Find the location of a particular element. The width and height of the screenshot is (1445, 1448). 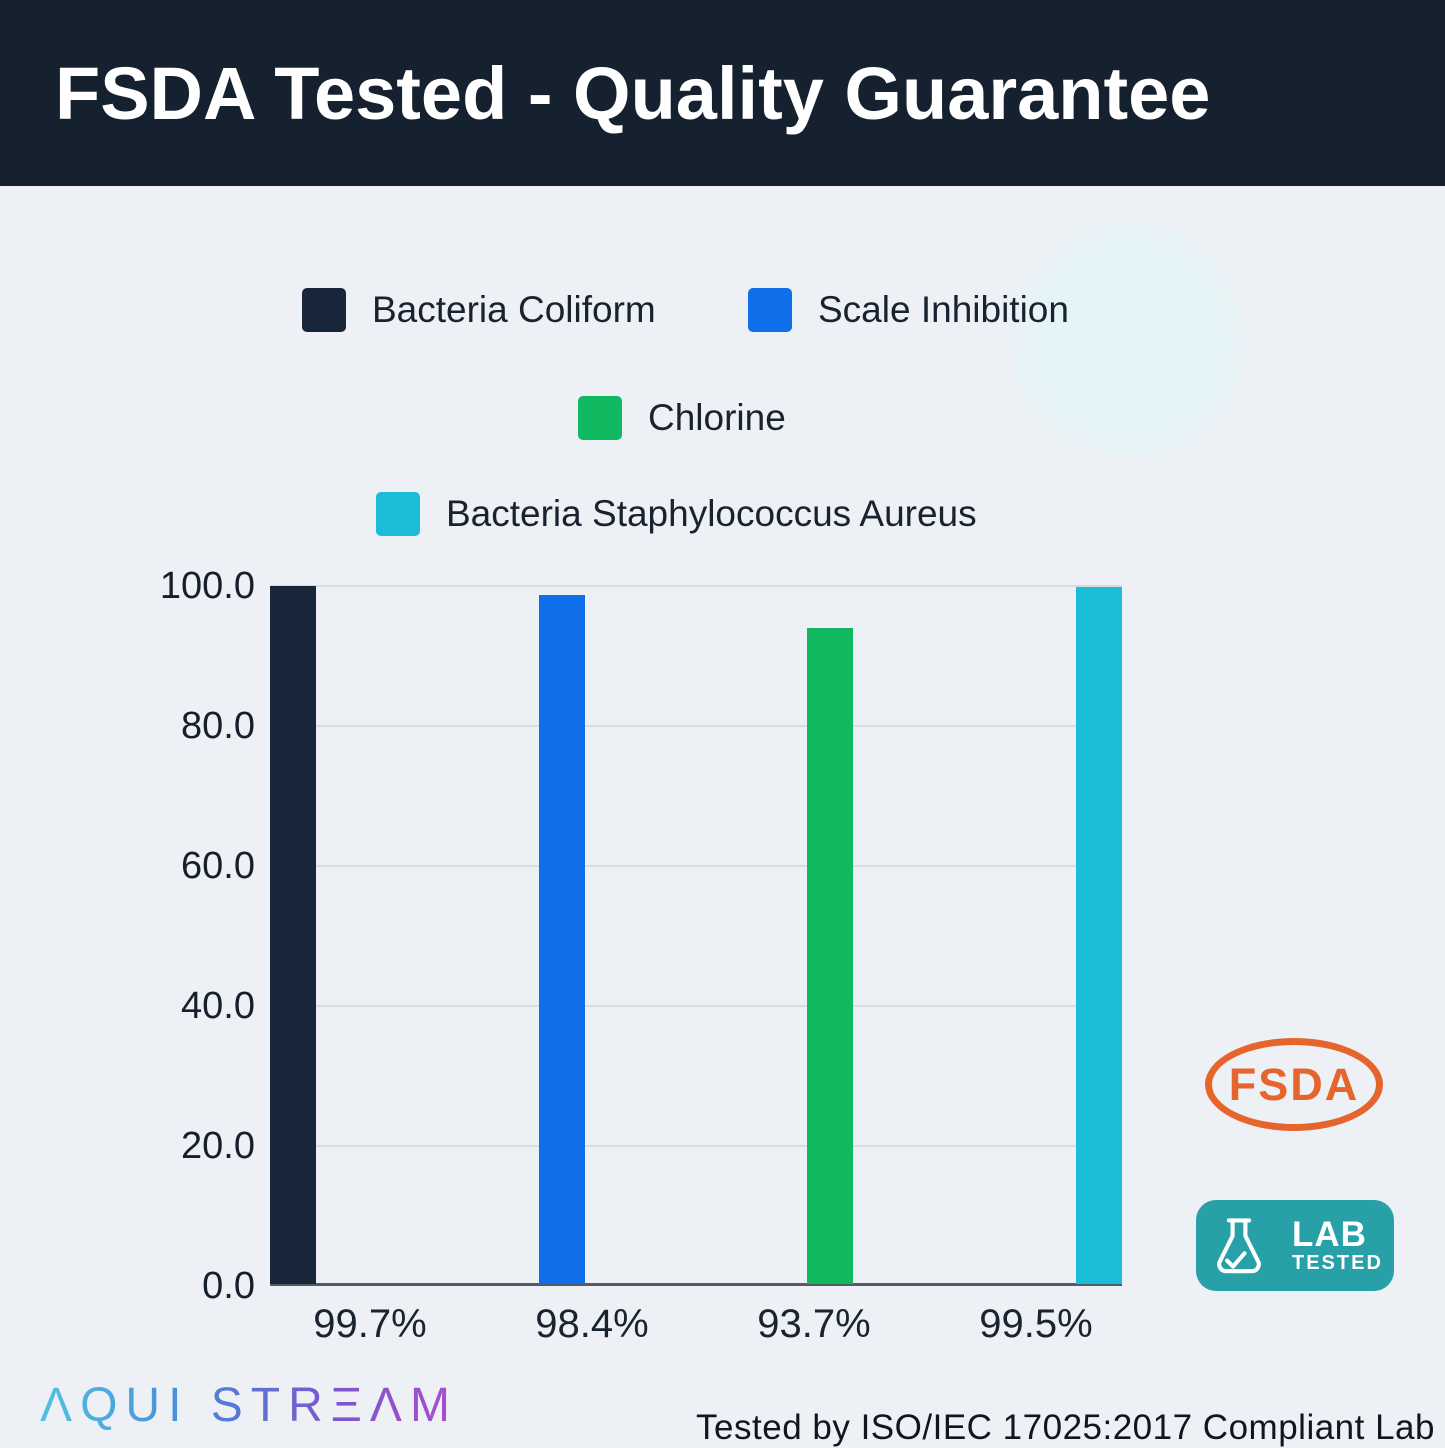

legend-swatch-scale-inhibition is located at coordinates (770, 310).